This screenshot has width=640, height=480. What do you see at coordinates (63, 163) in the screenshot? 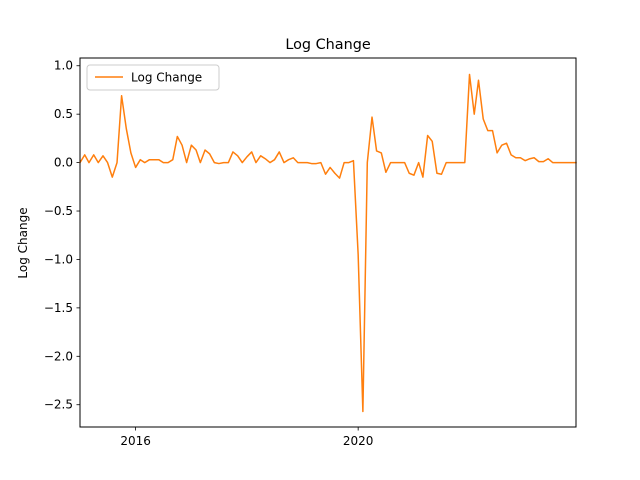
I see `y-tick-label: 0.0` at bounding box center [63, 163].